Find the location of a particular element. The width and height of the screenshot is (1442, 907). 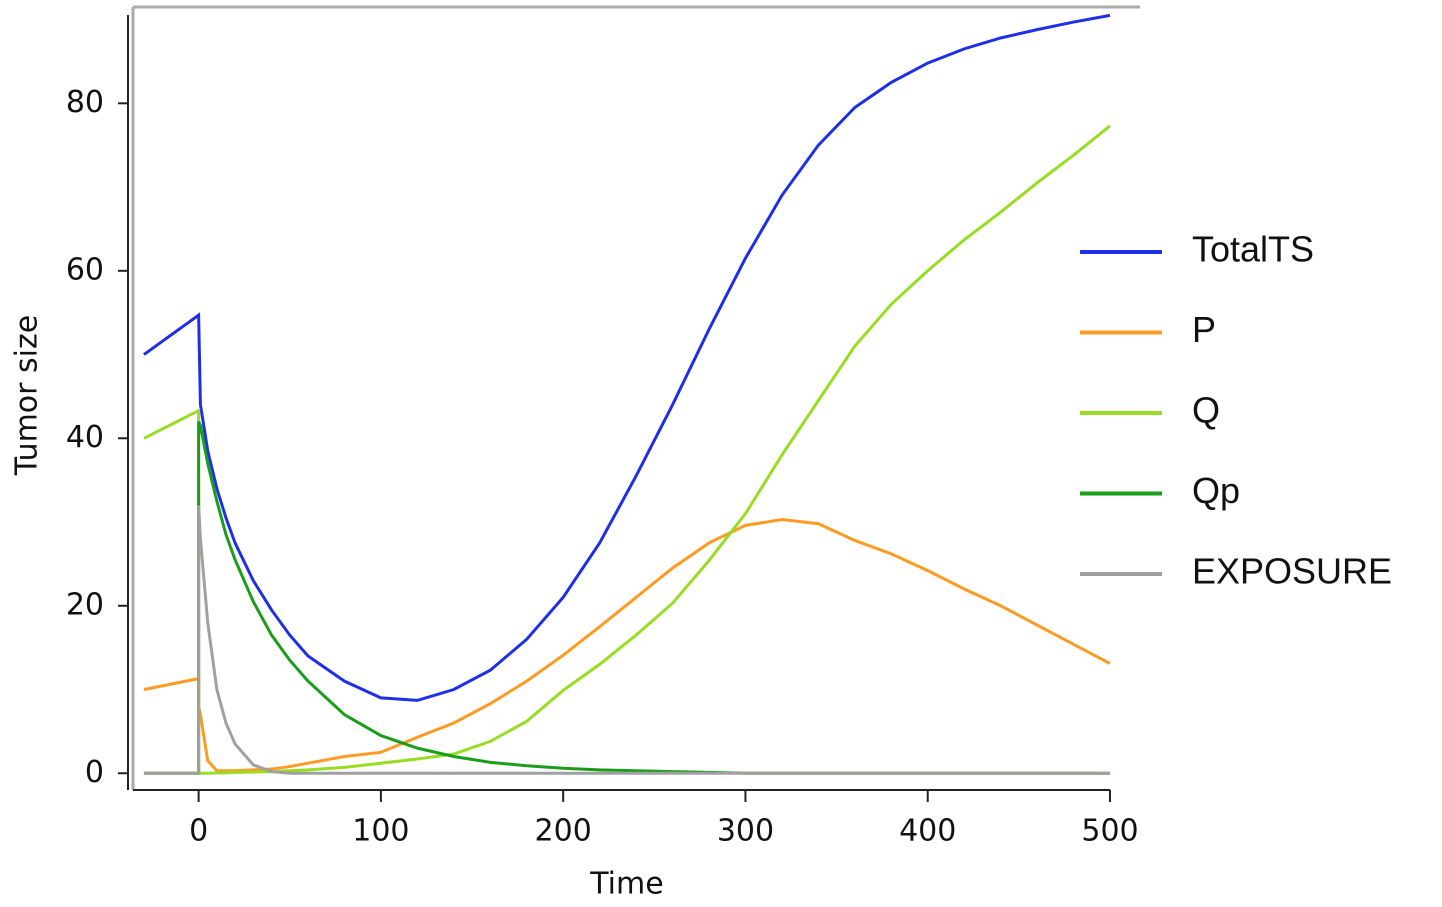

x-tick-label: 200 is located at coordinates (563, 831).